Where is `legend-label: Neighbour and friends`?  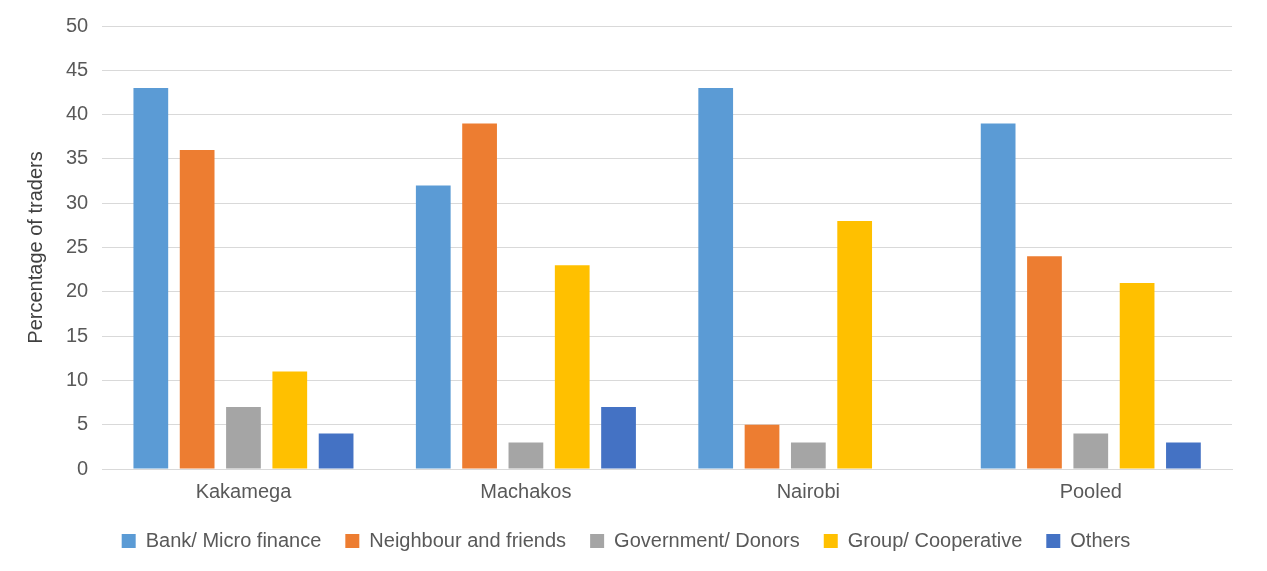
legend-label: Neighbour and friends is located at coordinates (468, 539).